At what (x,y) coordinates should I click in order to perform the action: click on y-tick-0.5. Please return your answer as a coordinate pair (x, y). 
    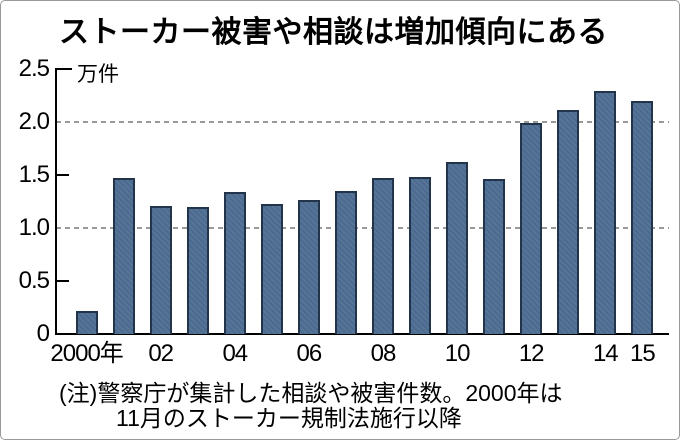
    Looking at the image, I should click on (62, 281).